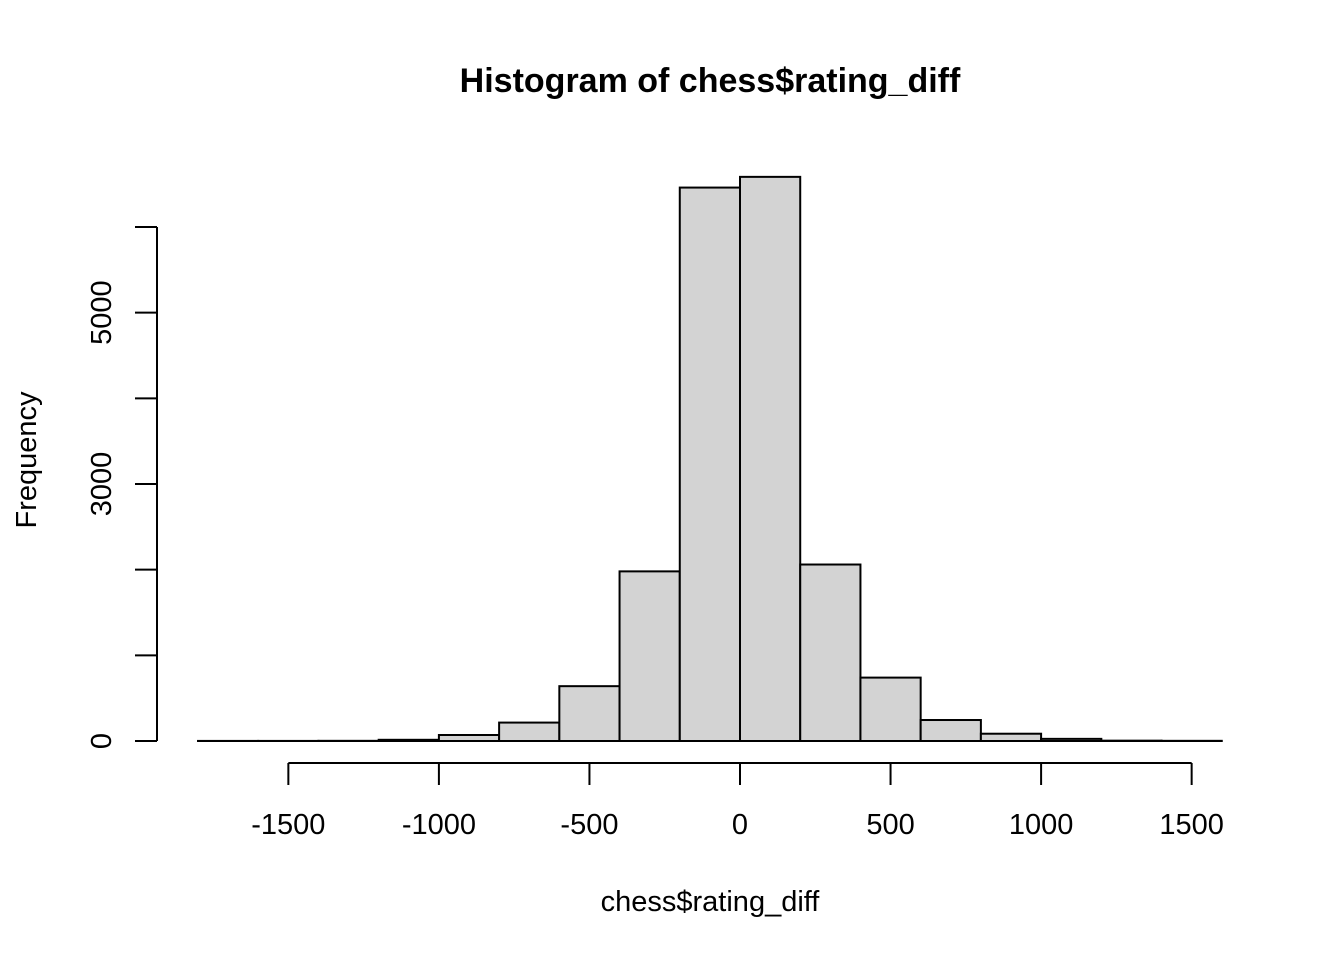 This screenshot has width=1344, height=960. I want to click on x-tick-label-6: 1500, so click(1191, 825).